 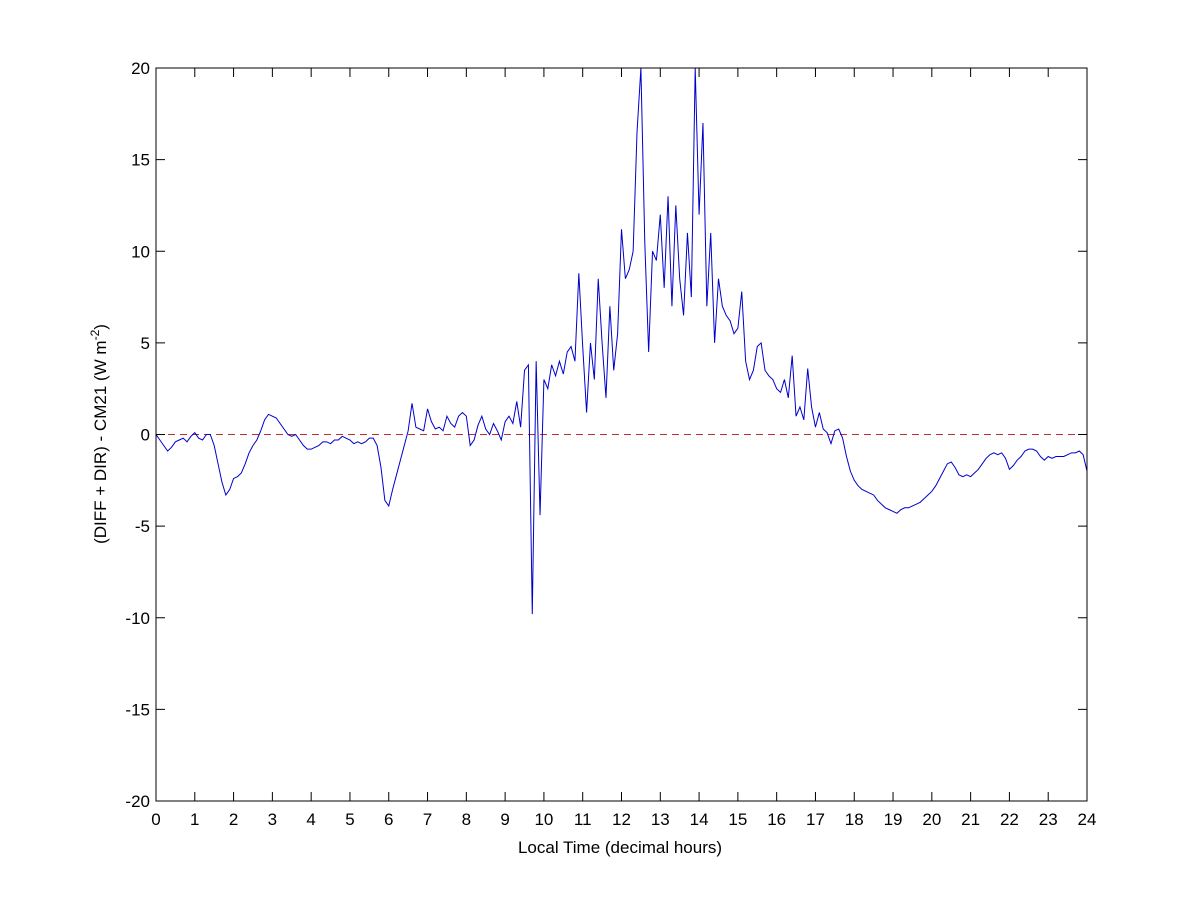 I want to click on x-tick-label: 9, so click(x=504, y=819).